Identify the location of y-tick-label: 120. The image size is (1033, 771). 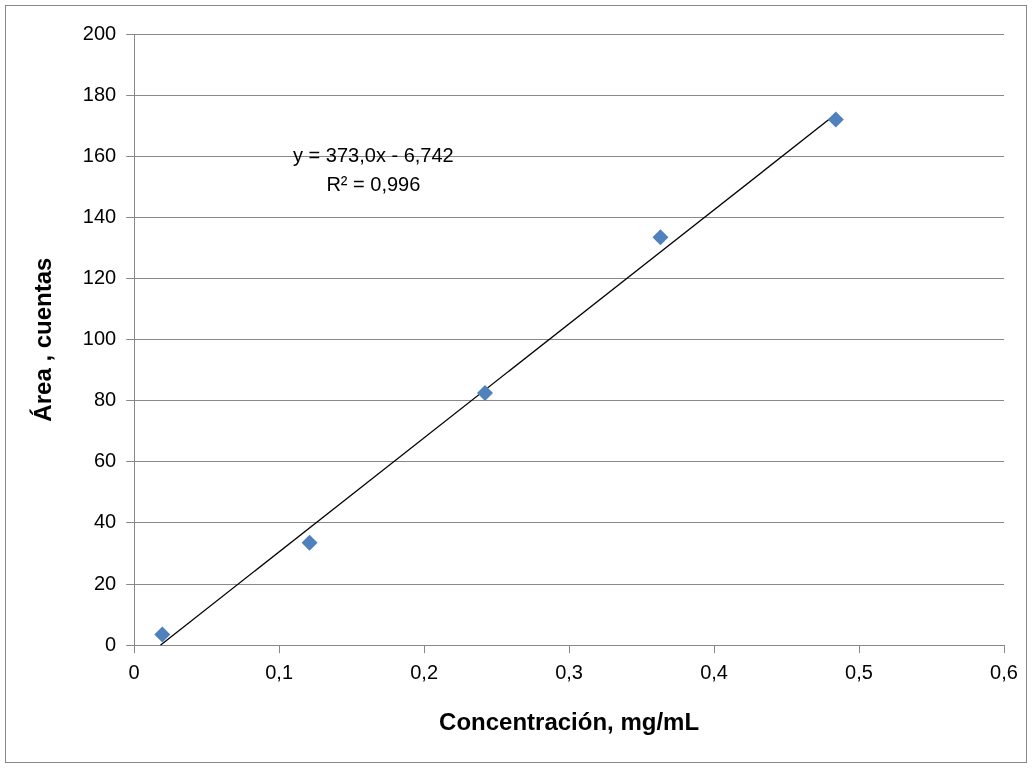
(99, 277).